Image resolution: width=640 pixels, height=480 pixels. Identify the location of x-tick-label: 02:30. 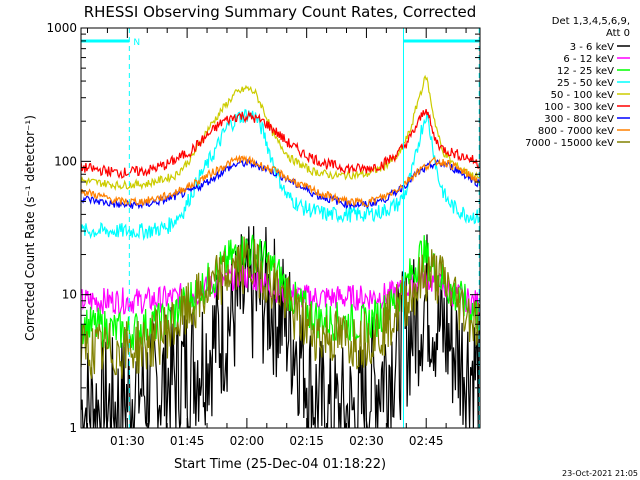
(366, 441).